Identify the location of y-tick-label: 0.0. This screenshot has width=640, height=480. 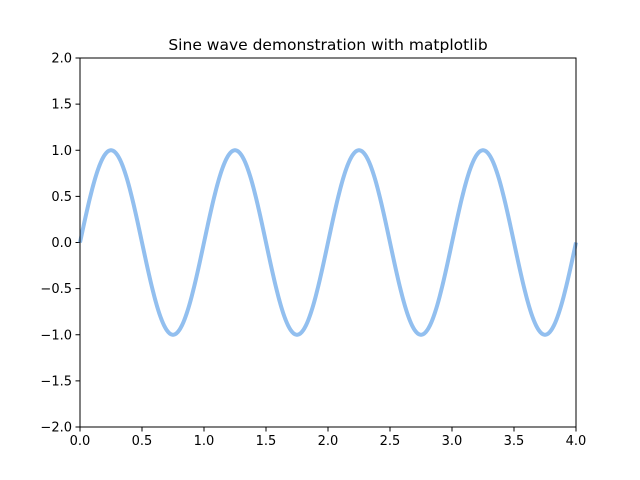
(61, 243).